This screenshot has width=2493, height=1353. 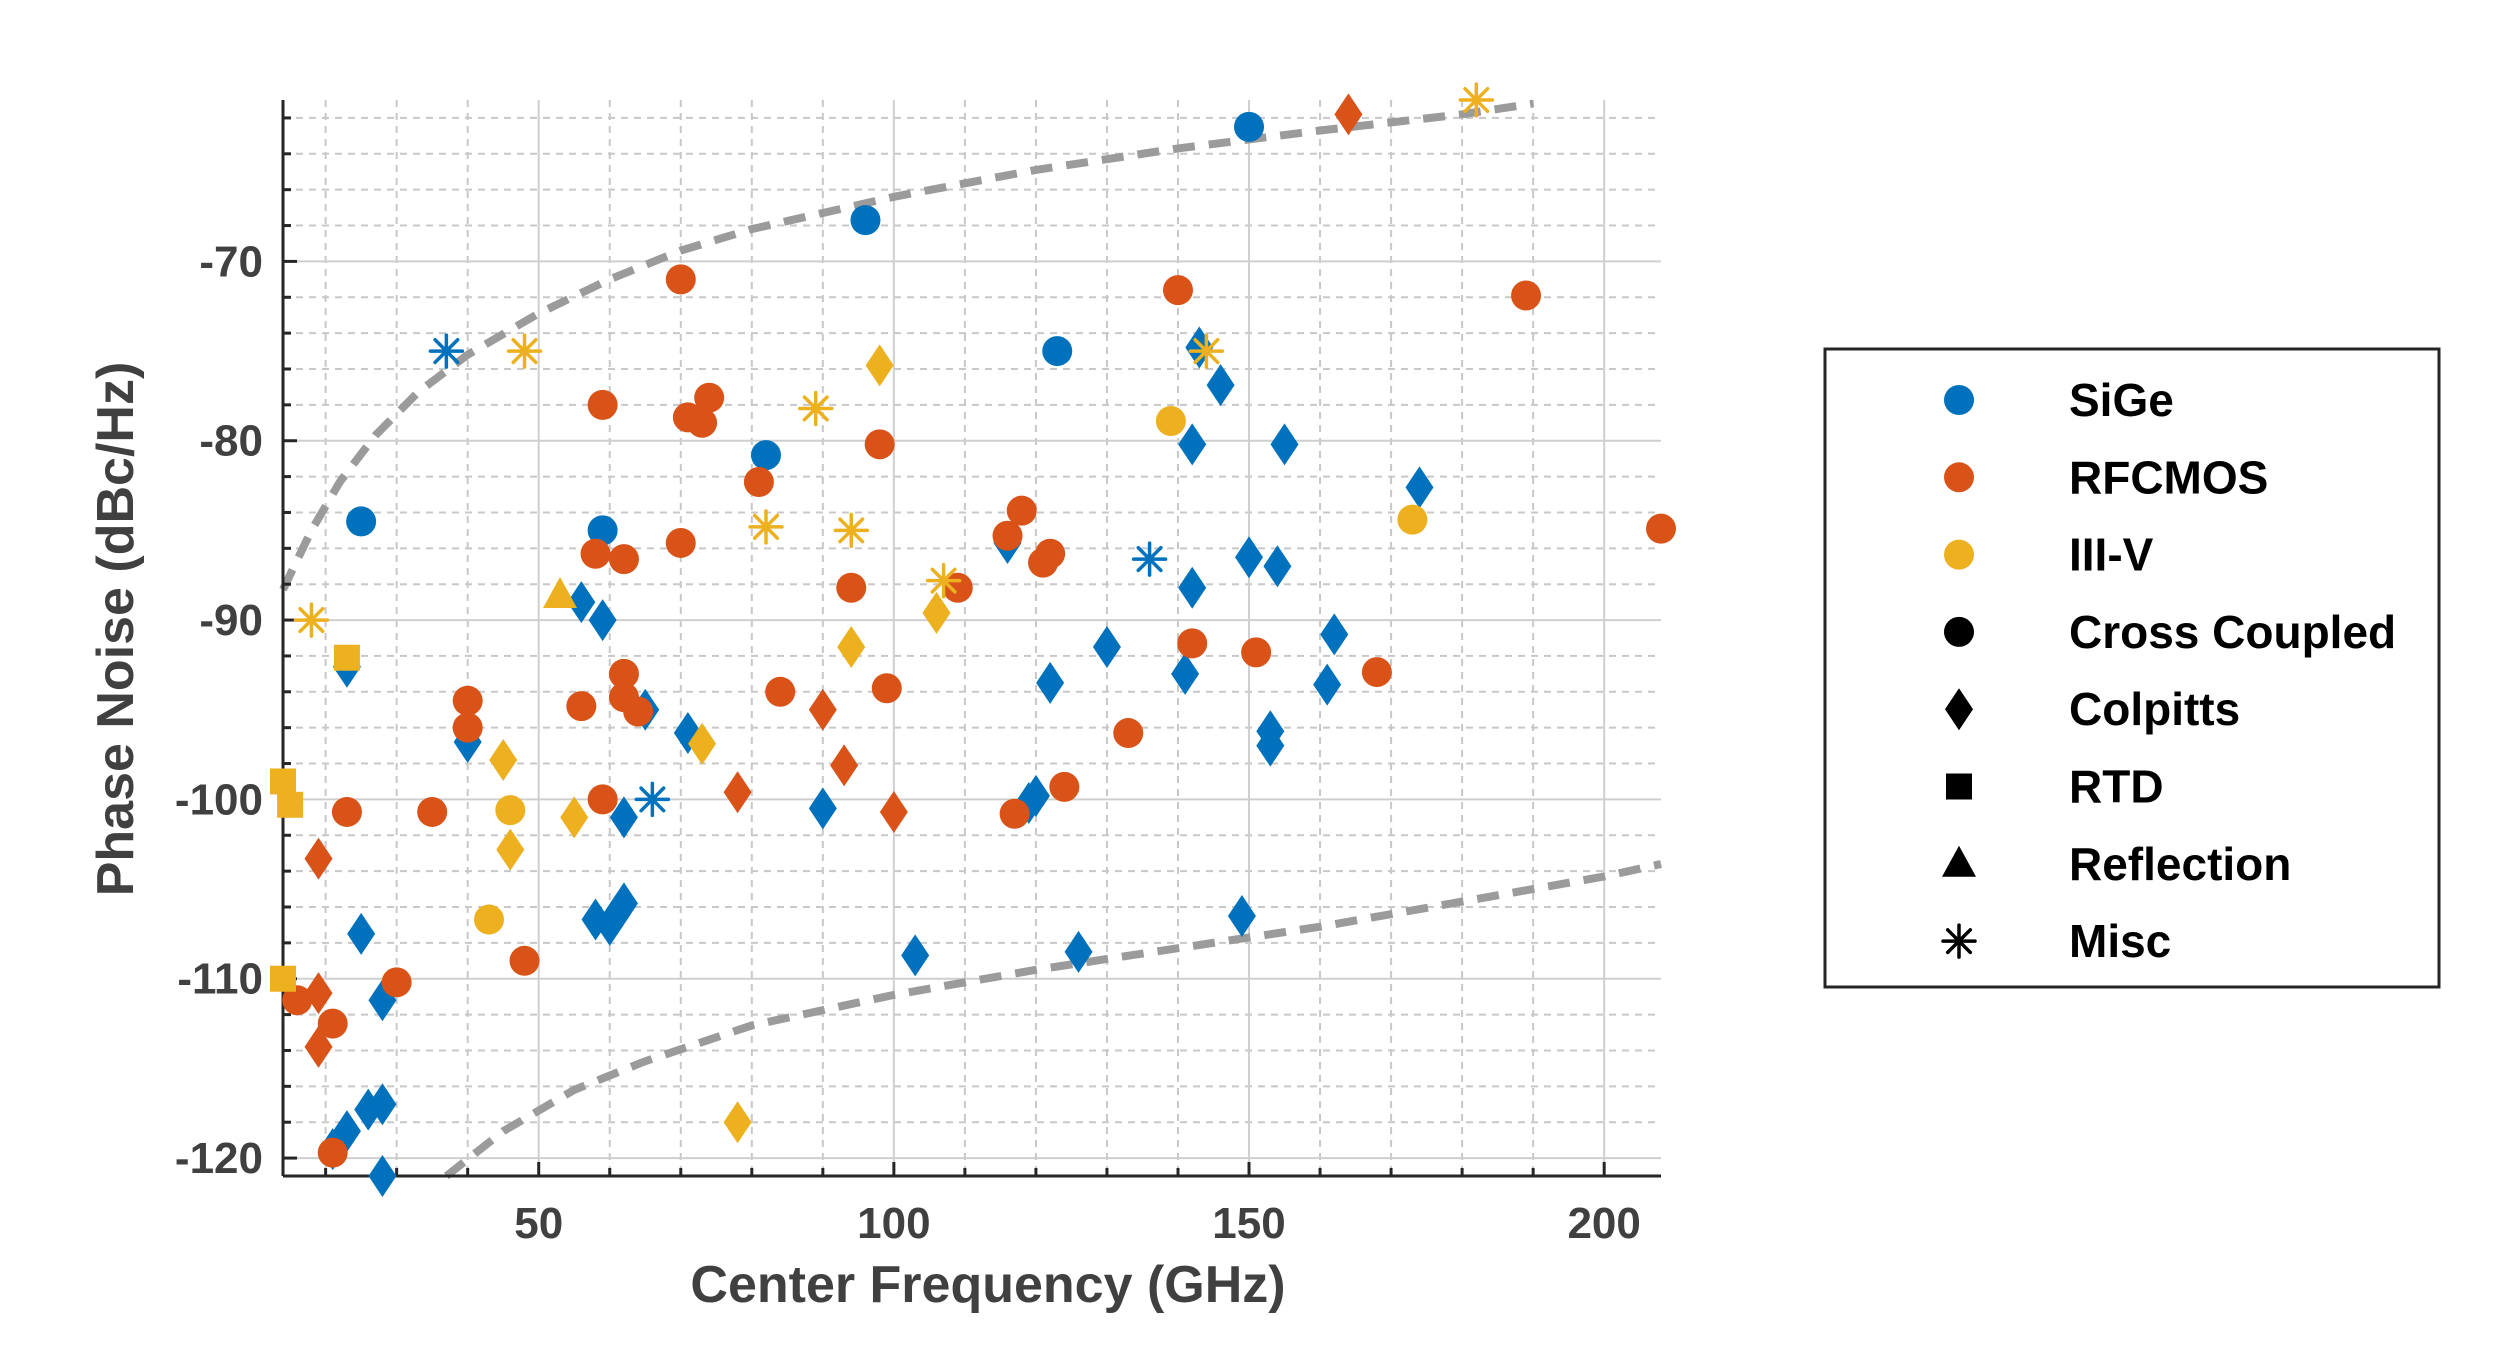 I want to click on point-iiiv-square, so click(x=283, y=781).